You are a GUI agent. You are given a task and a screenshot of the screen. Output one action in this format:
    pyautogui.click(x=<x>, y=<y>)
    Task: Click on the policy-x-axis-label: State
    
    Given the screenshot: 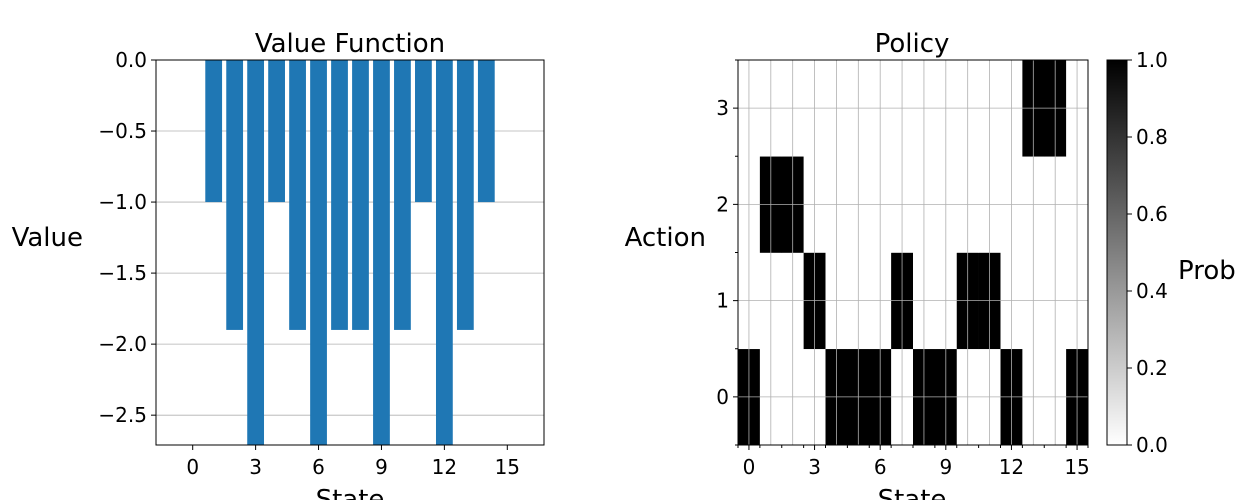 What is the action you would take?
    pyautogui.click(x=912, y=492)
    